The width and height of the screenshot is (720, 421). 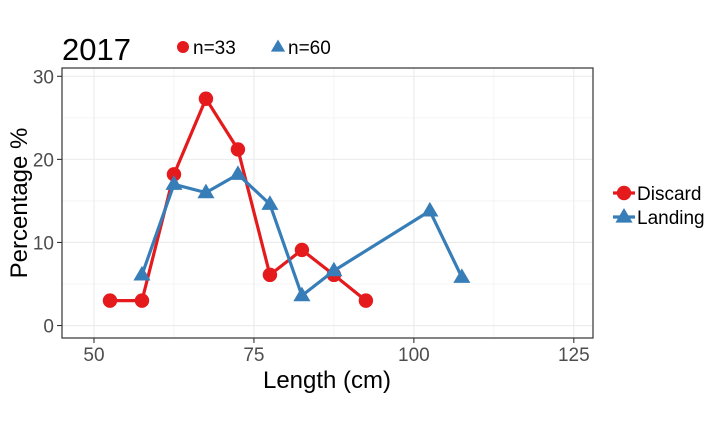 I want to click on x-tick-label: 125, so click(x=574, y=355).